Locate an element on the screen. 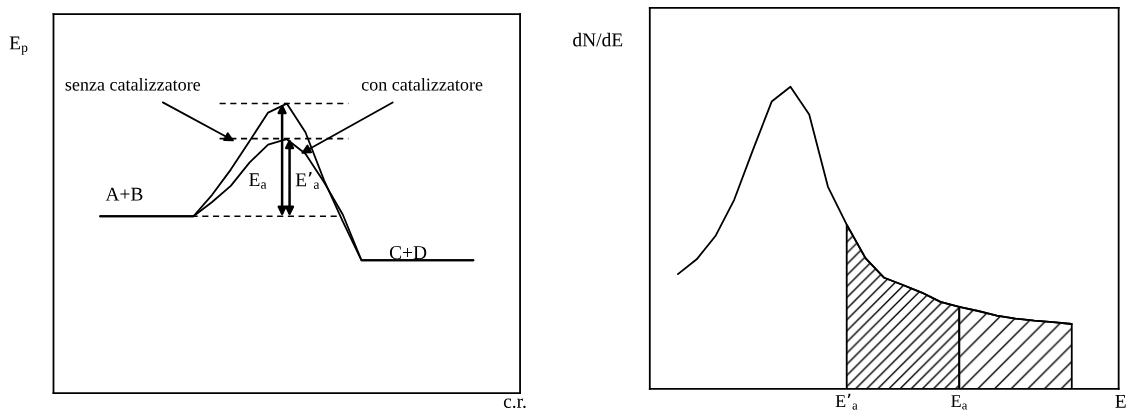  annotation: A+B is located at coordinates (124, 194).